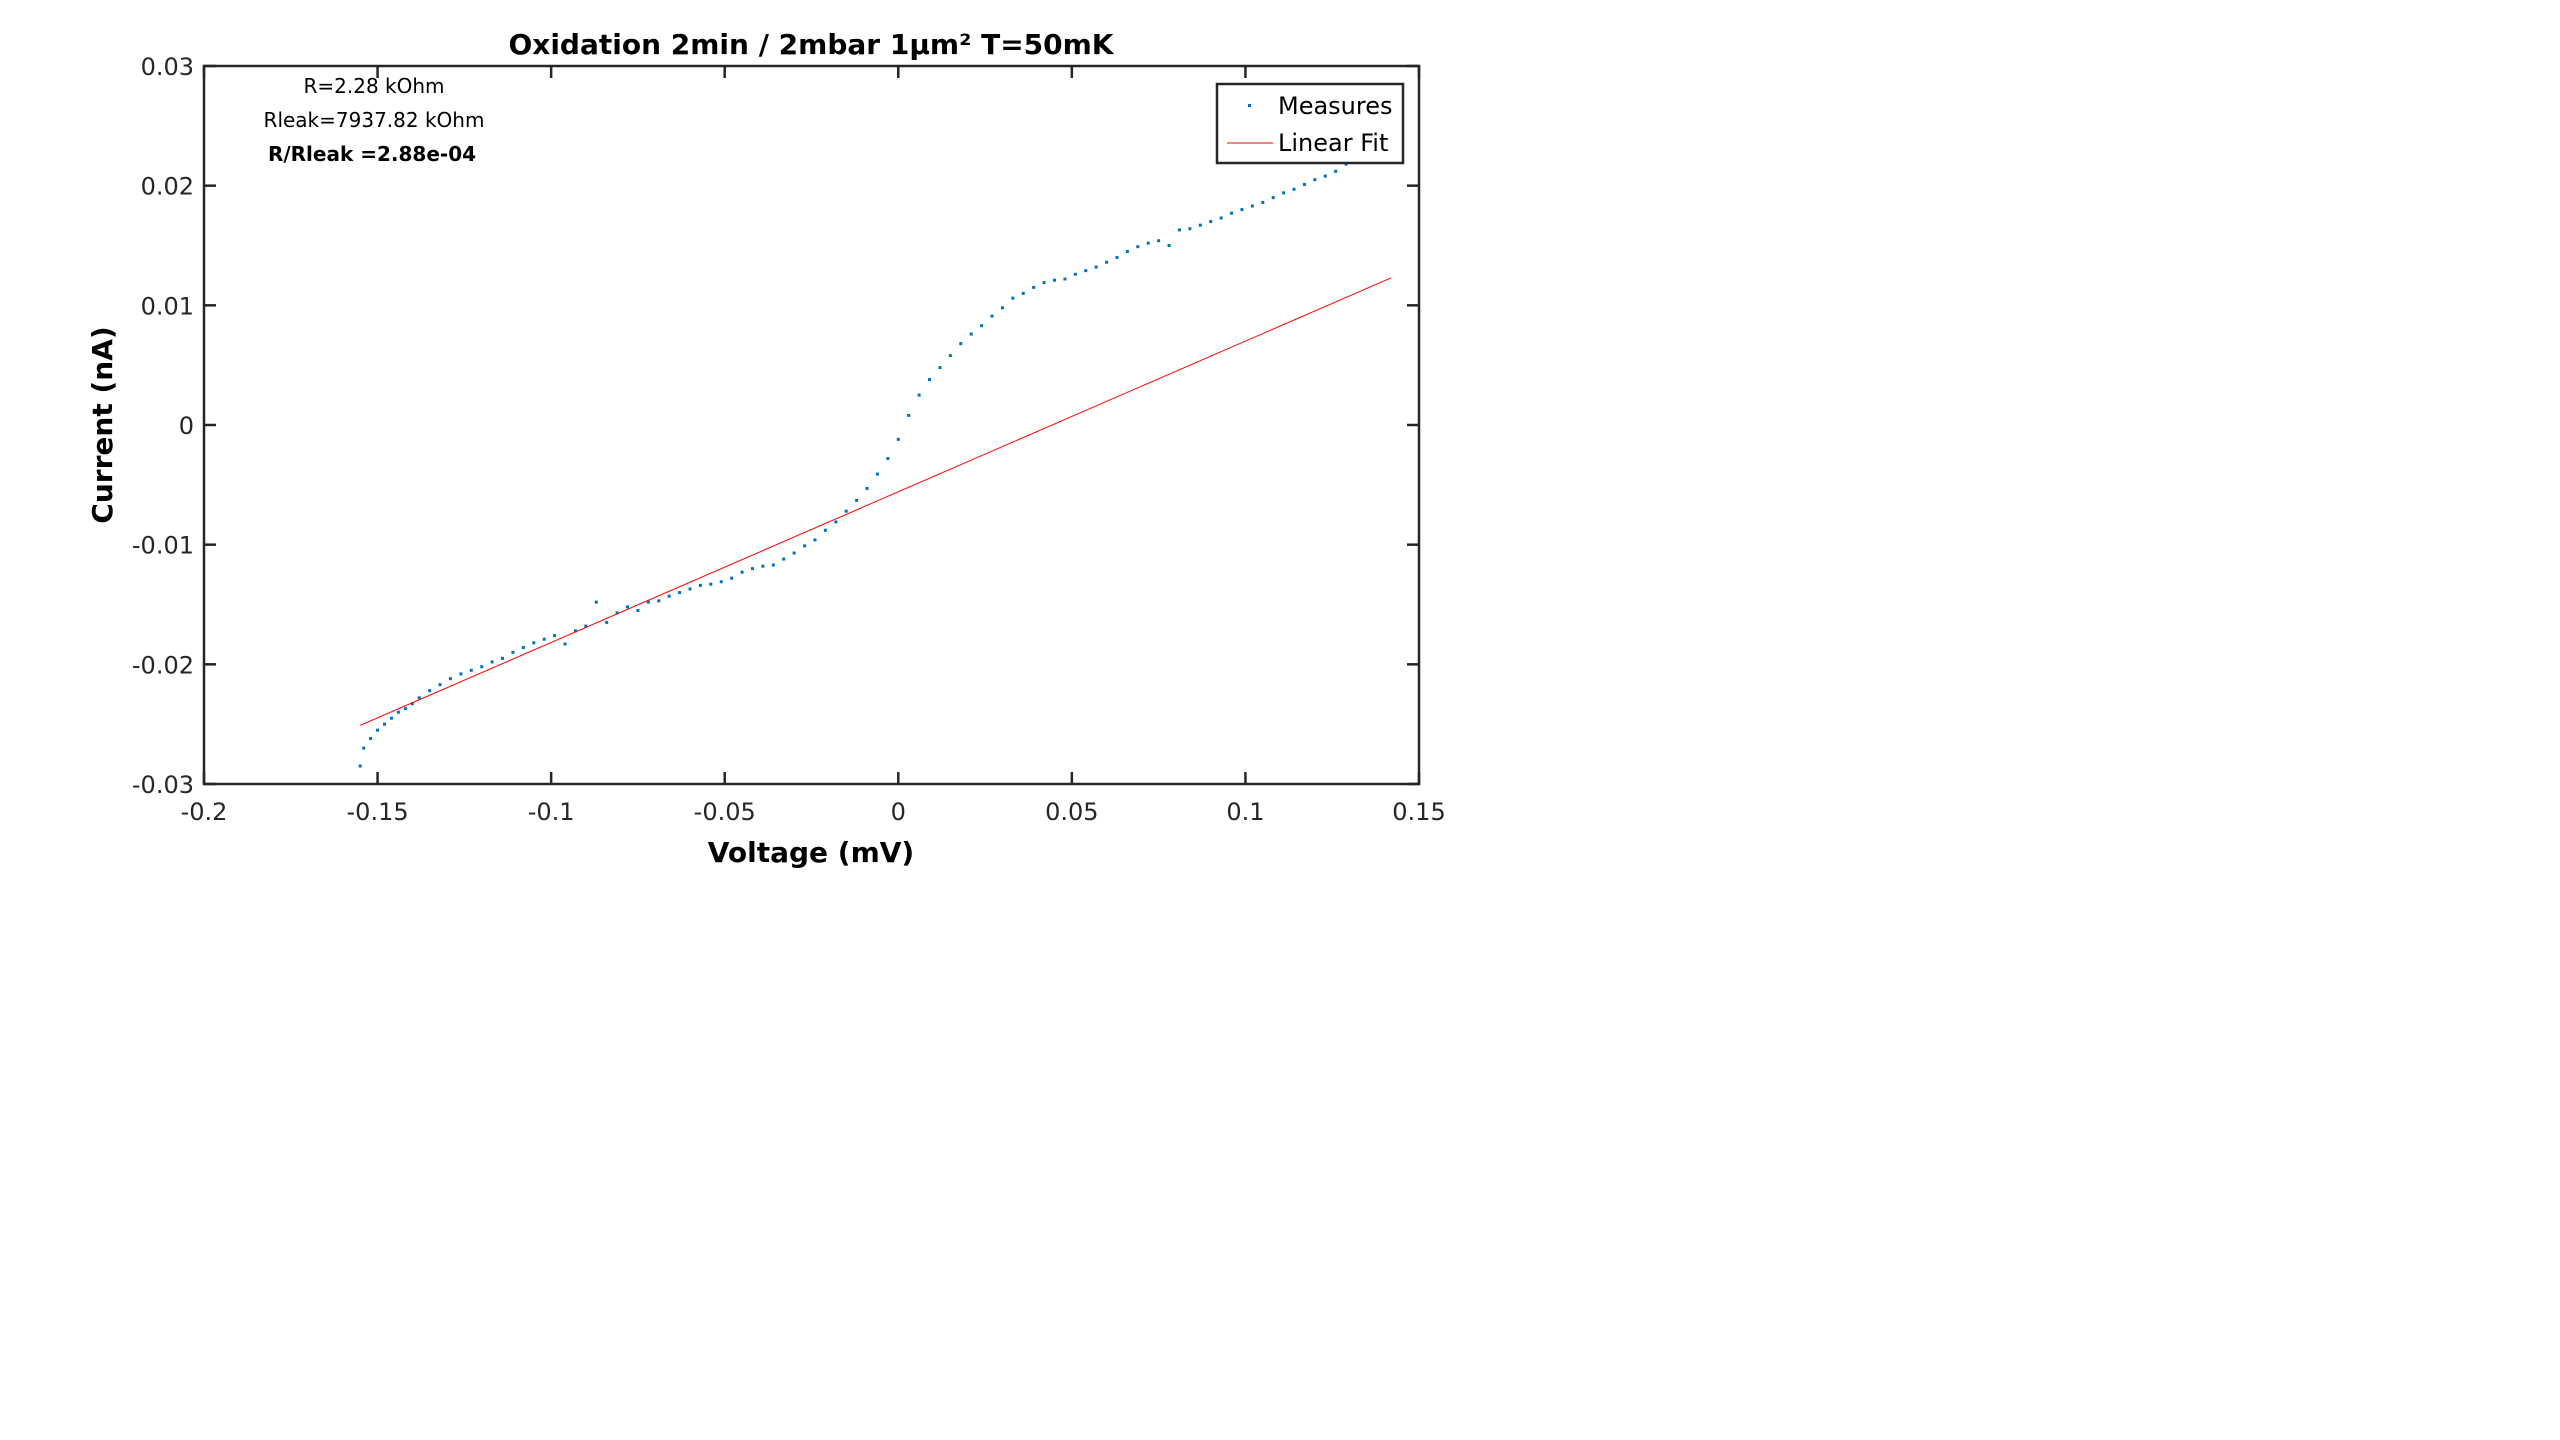 This screenshot has height=1440, width=2560. I want to click on annotation-leak-resistance: Rleak=7937.82 kOhm, so click(374, 120).